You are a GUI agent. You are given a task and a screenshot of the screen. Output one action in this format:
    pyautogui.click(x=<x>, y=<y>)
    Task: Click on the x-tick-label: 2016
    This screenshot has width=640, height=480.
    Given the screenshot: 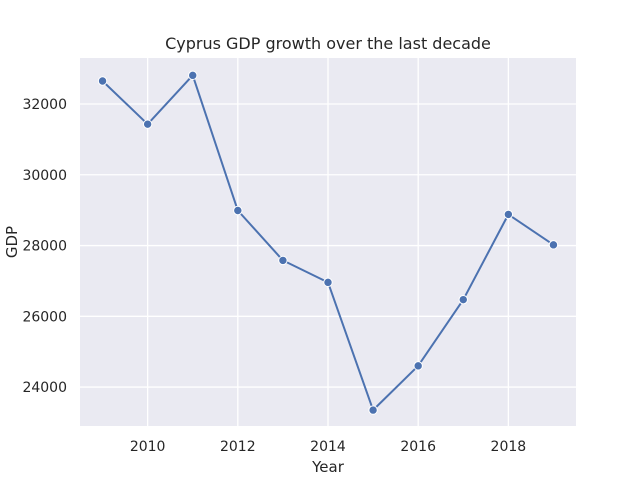 What is the action you would take?
    pyautogui.click(x=418, y=447)
    